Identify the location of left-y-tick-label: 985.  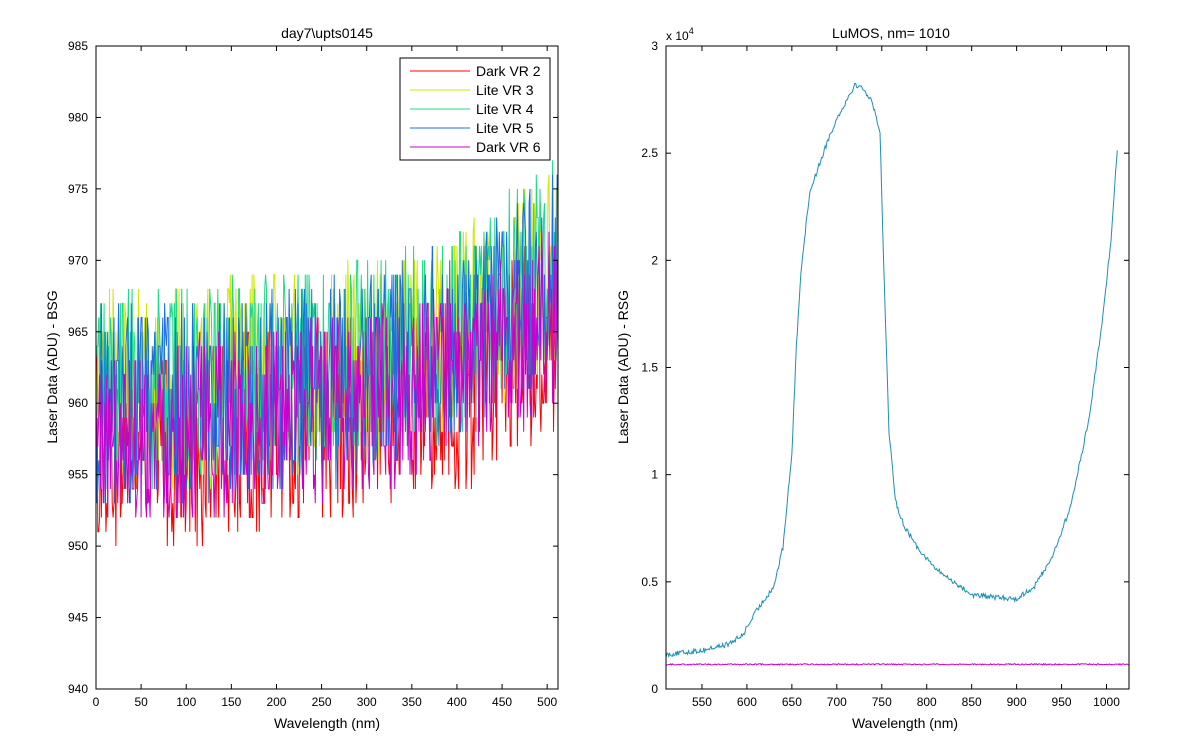
(78, 46).